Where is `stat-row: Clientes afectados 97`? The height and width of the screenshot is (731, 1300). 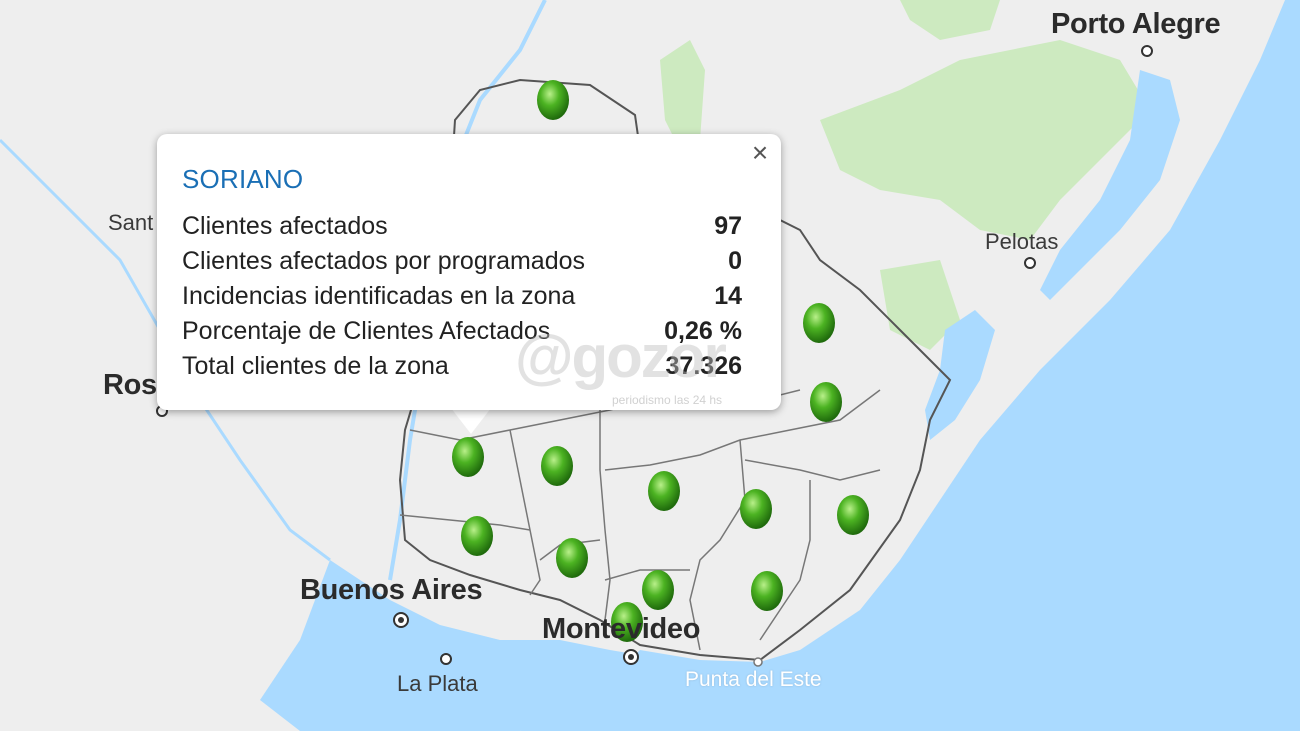
stat-row: Clientes afectados 97 is located at coordinates (462, 226).